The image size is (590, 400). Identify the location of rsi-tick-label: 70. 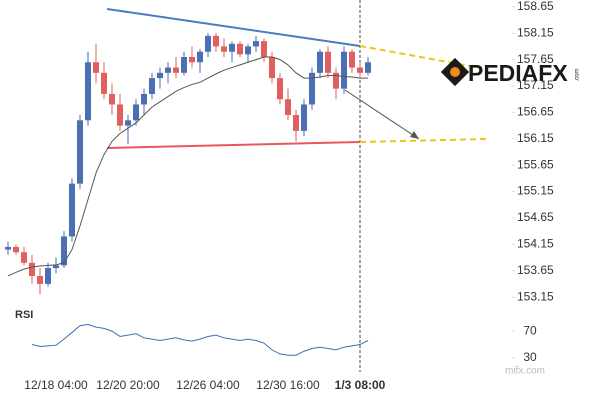
(530, 330).